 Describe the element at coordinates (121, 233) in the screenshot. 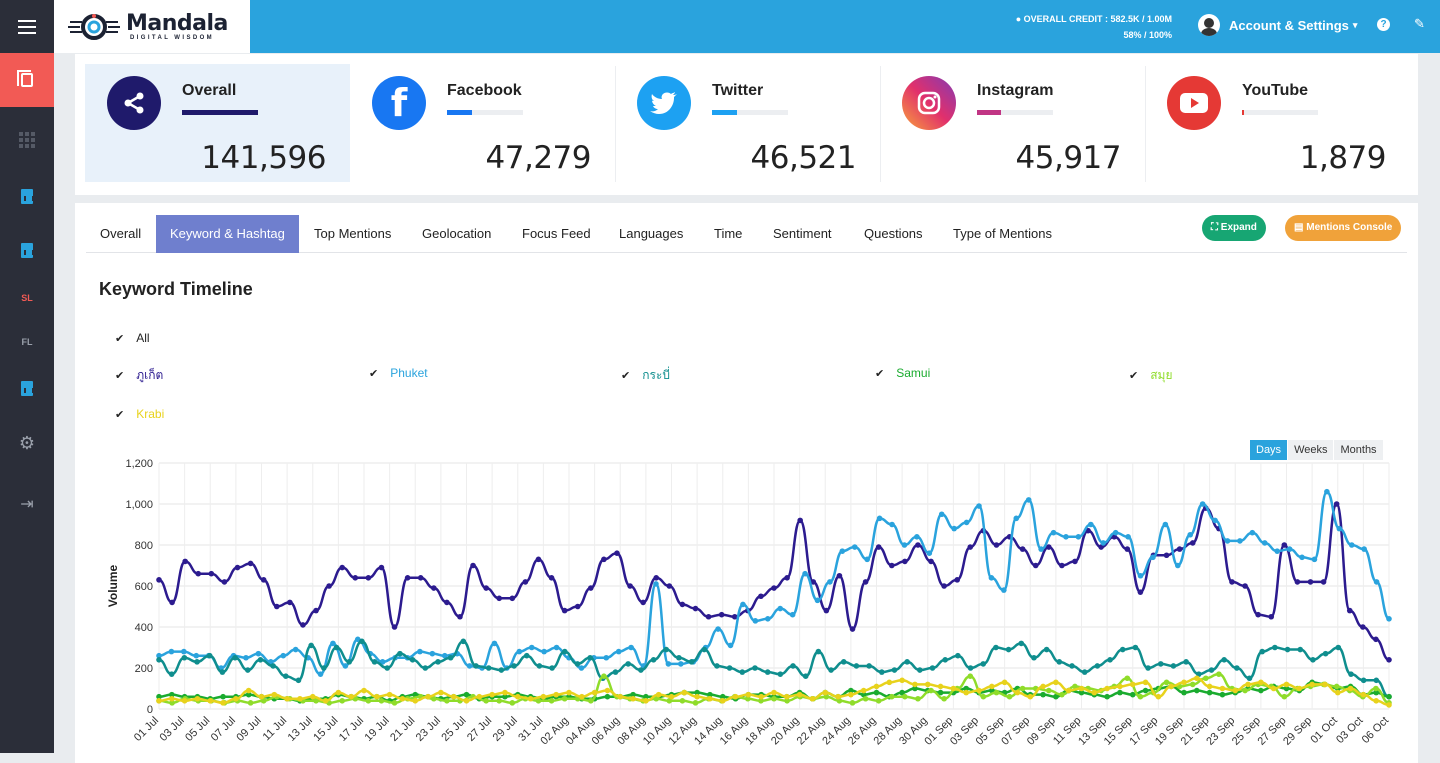

I see `tab-overall: Overall` at that location.